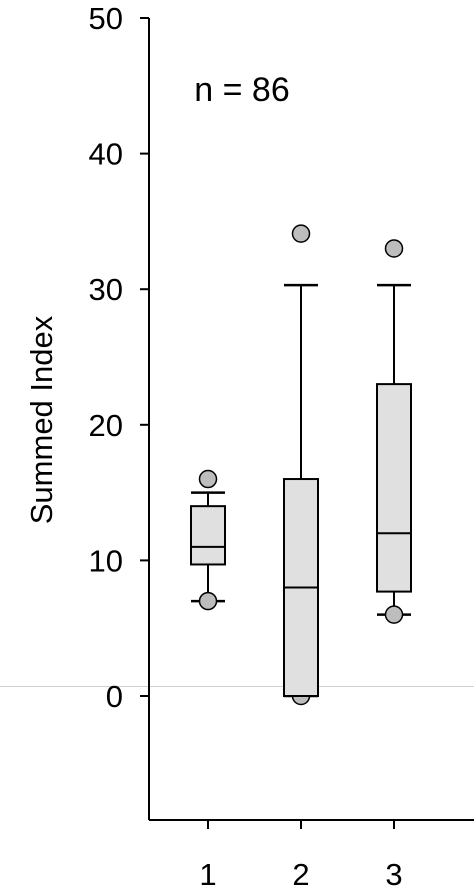 The image size is (474, 896). I want to click on y-tick-label-30: 30, so click(106, 289).